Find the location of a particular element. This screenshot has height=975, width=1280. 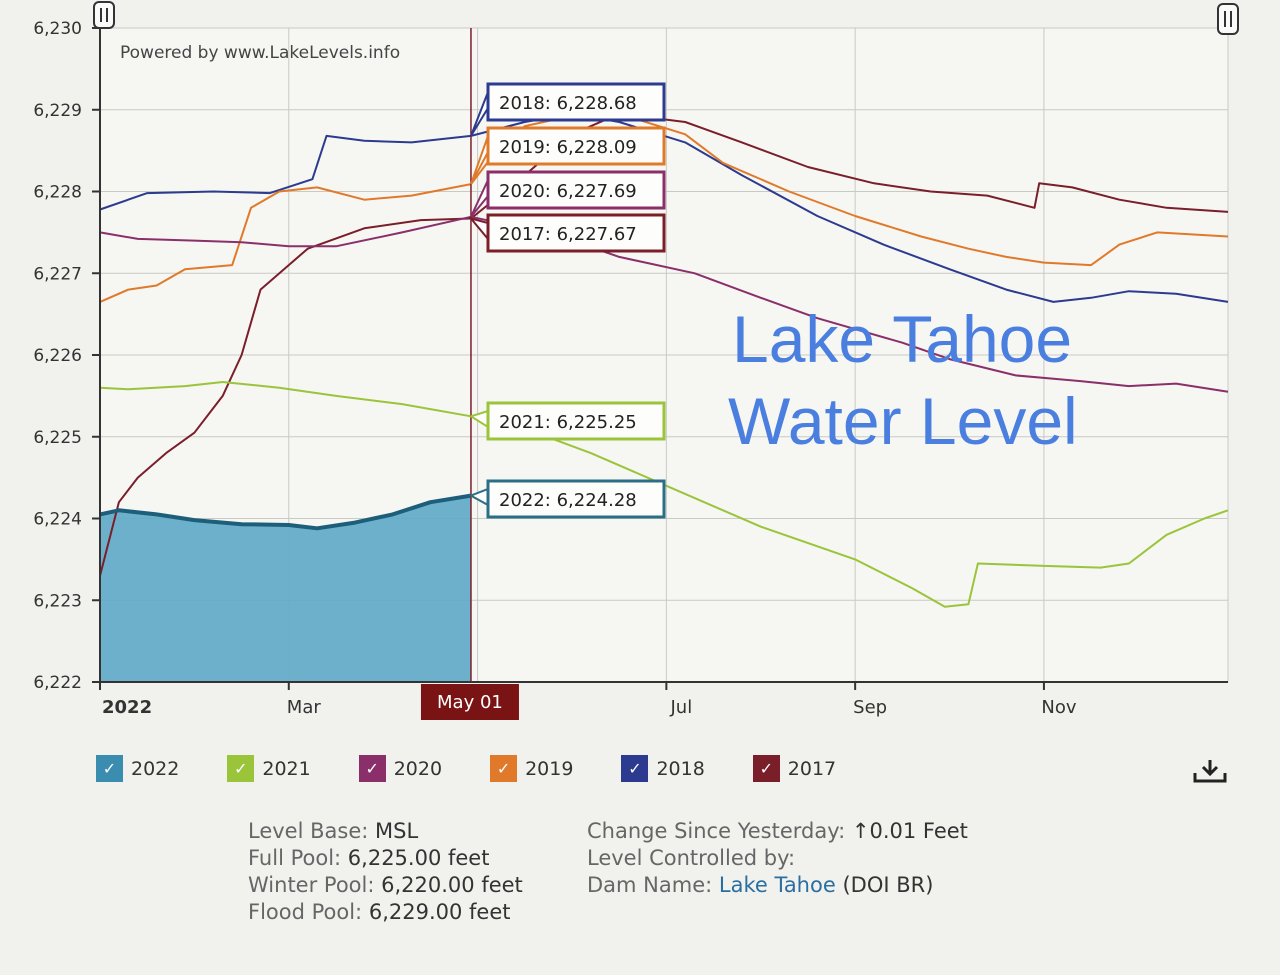

flood-pool-row: Flood Pool: 6,229.00 feet is located at coordinates (379, 912).